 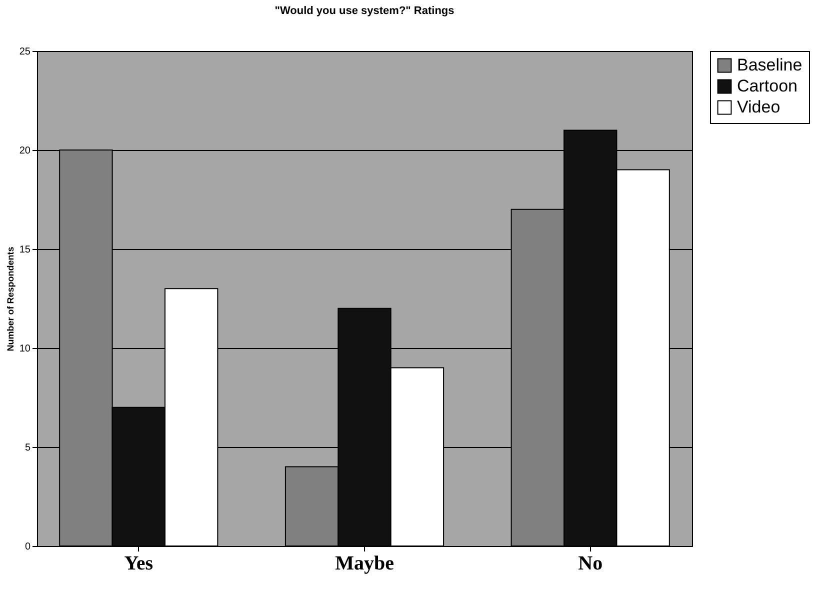 What do you see at coordinates (10, 299) in the screenshot?
I see `y-axis-title: Number of Respondents` at bounding box center [10, 299].